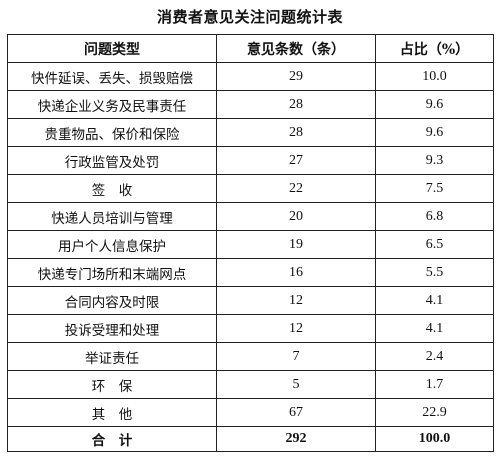 This screenshot has width=500, height=459. Describe the element at coordinates (112, 48) in the screenshot. I see `column-header-category: 问题类型` at that location.